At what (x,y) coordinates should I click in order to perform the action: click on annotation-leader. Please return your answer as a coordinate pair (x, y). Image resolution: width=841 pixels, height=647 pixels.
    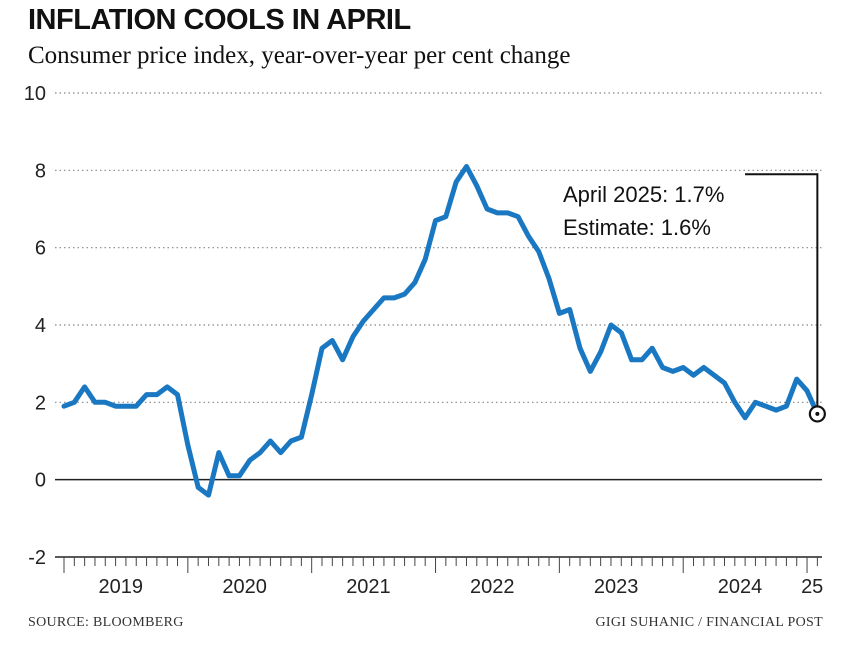
    Looking at the image, I should click on (782, 289).